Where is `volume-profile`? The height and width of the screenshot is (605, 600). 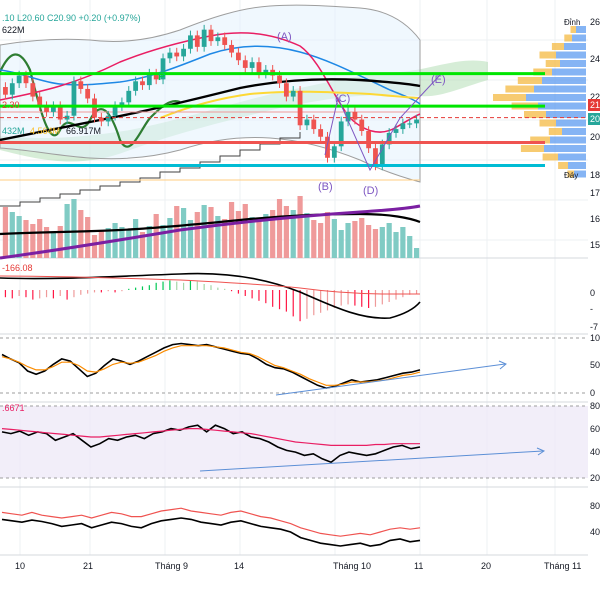
volume-profile is located at coordinates (539, 102).